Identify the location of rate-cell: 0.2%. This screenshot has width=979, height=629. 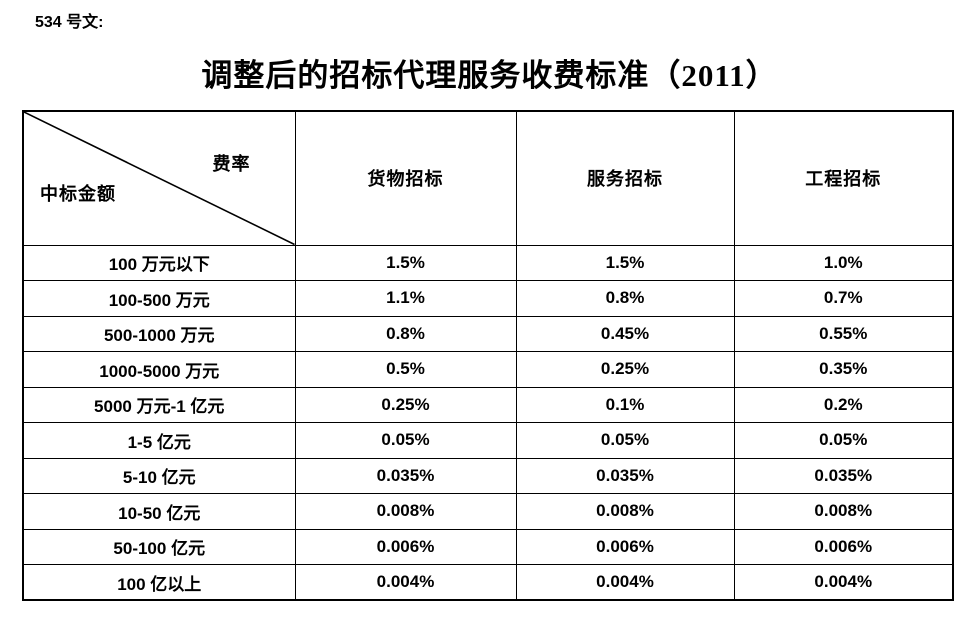
(843, 404).